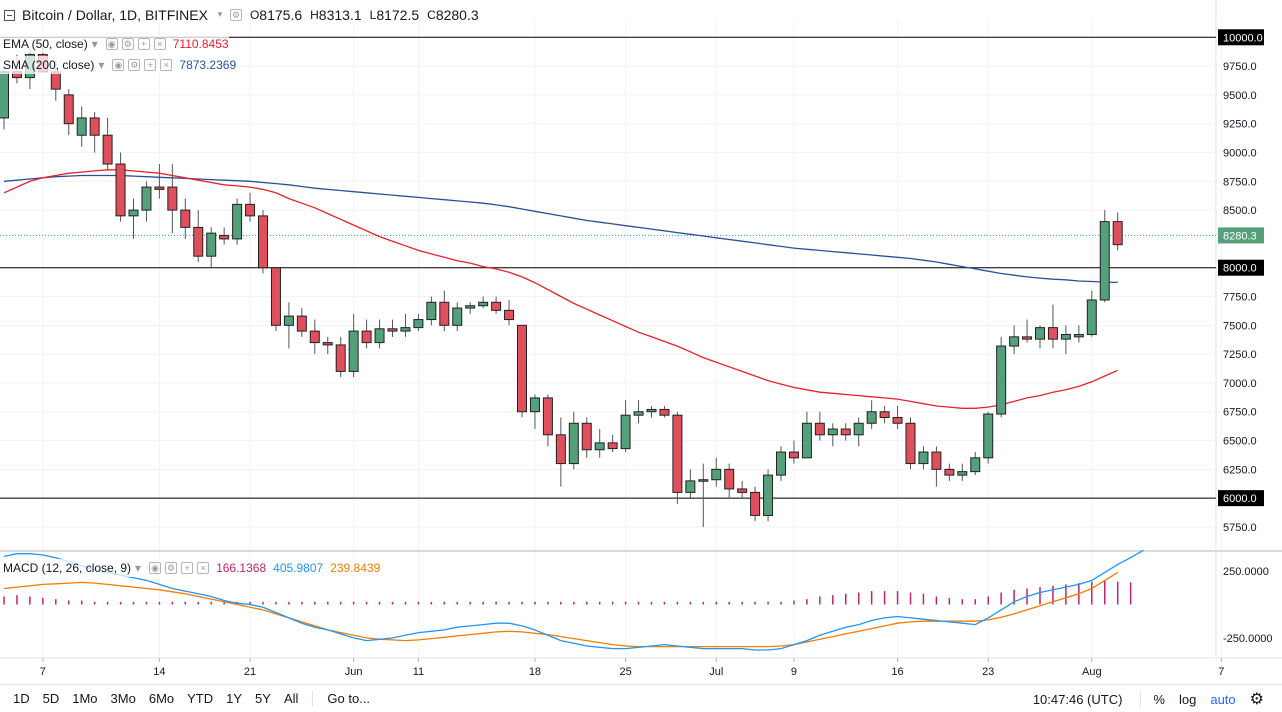 The height and width of the screenshot is (712, 1282). What do you see at coordinates (9, 15) in the screenshot?
I see `collapse-icon` at bounding box center [9, 15].